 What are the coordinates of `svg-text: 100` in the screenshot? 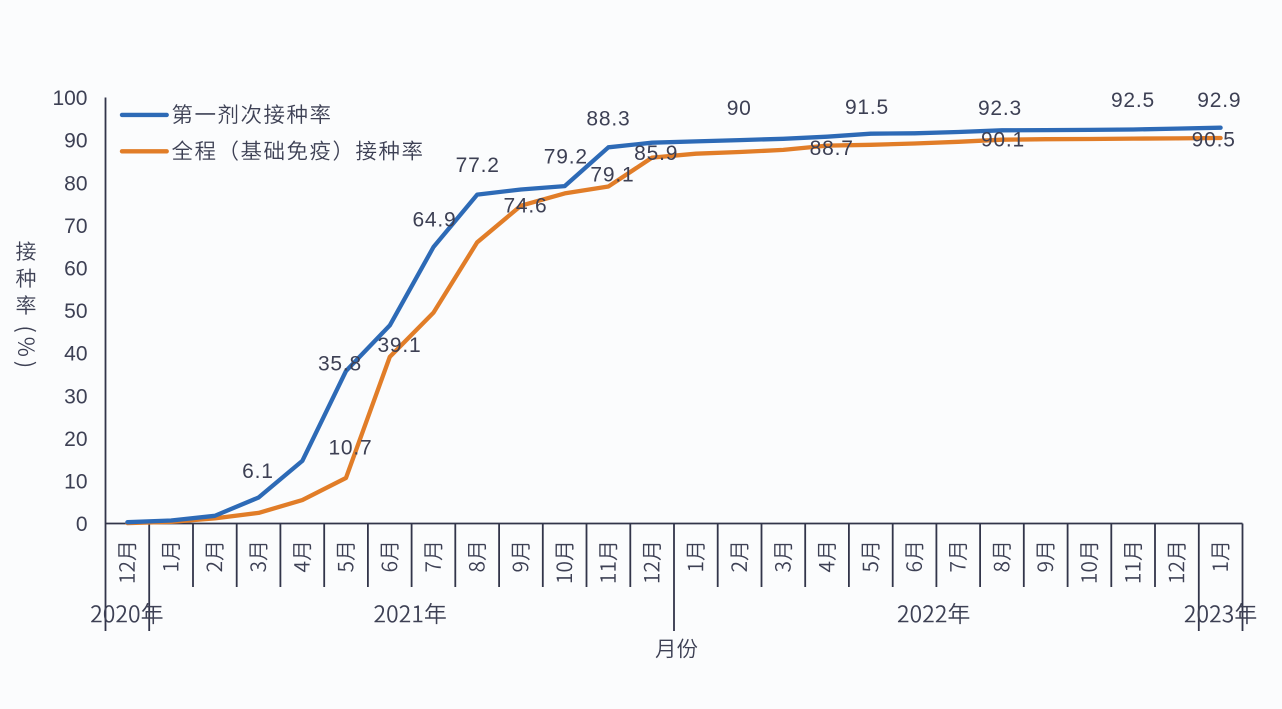 It's located at (69, 98).